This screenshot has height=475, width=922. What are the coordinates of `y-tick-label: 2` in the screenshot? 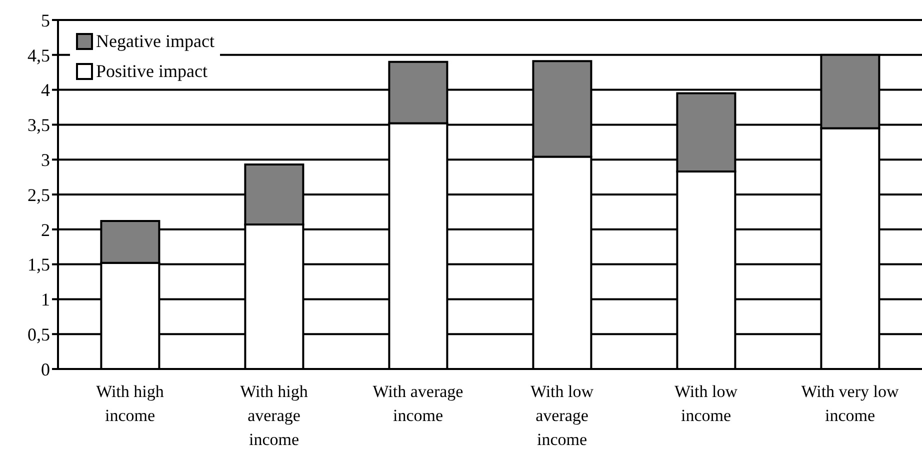 It's located at (45, 230).